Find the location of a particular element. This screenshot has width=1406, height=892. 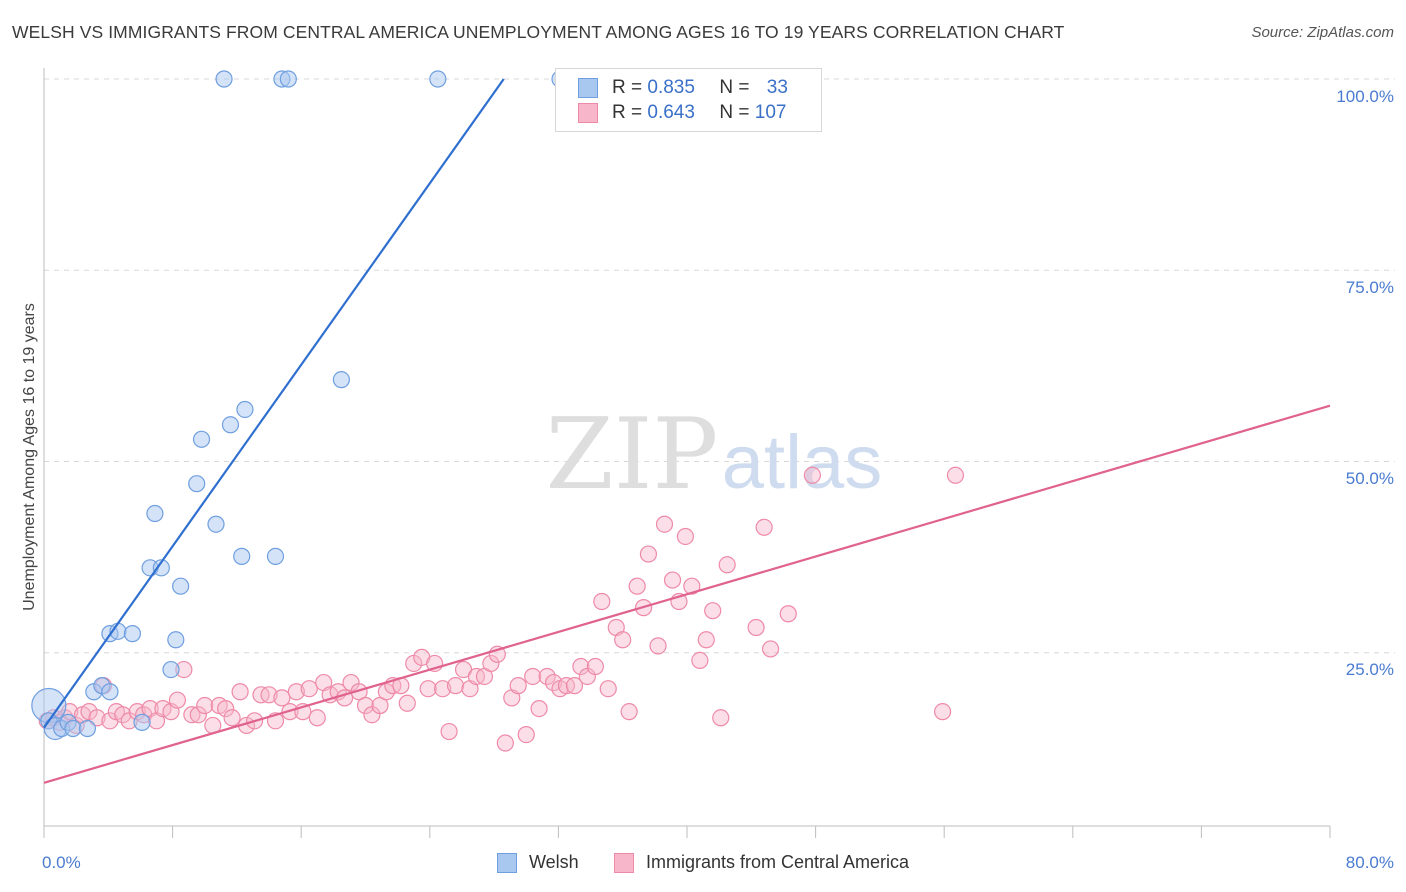

x-tick-label-min: 0.0% is located at coordinates (61, 862).